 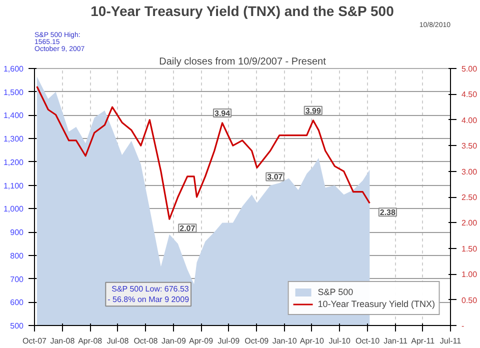 What do you see at coordinates (470, 275) in the screenshot?
I see `y2-tick-label: 1.00` at bounding box center [470, 275].